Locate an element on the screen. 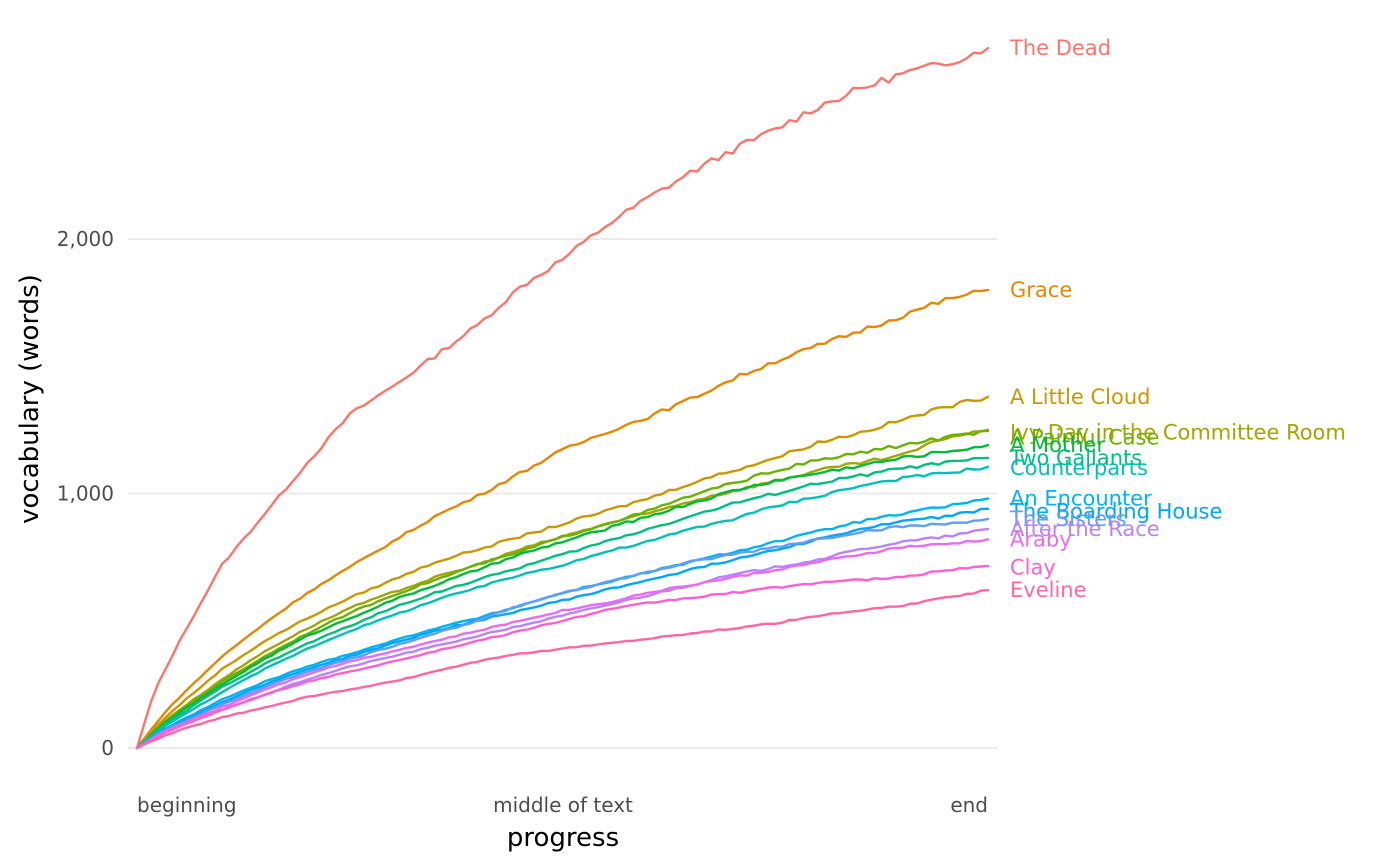 The height and width of the screenshot is (866, 1400). x-tick-label: beginning is located at coordinates (187, 805).